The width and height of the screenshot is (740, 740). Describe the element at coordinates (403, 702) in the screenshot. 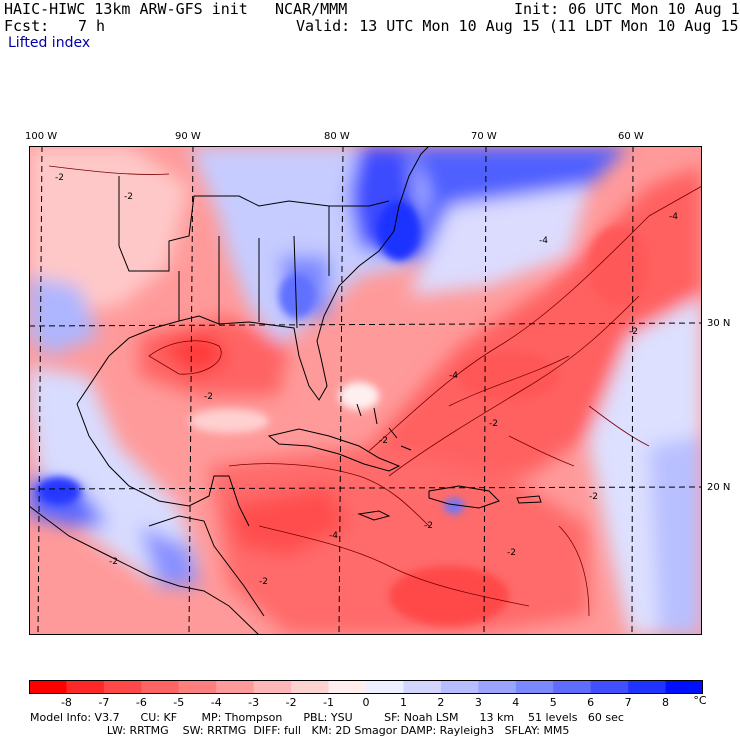

I see `colorbar-tick-label: 1` at that location.